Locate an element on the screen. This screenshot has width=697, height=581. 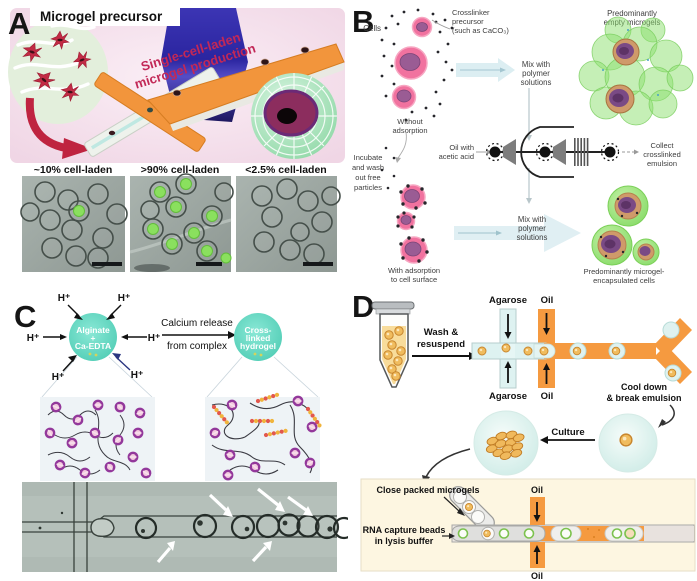
droplet-micrograph is located at coordinates (185, 527).